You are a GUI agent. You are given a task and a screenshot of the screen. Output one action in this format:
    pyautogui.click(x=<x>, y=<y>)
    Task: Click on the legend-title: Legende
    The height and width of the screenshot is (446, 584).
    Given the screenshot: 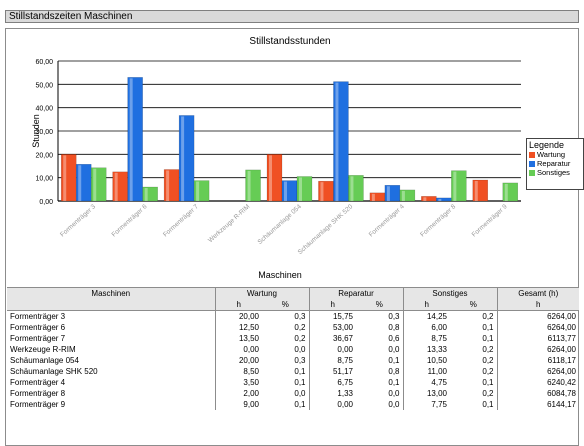 What is the action you would take?
    pyautogui.click(x=547, y=145)
    